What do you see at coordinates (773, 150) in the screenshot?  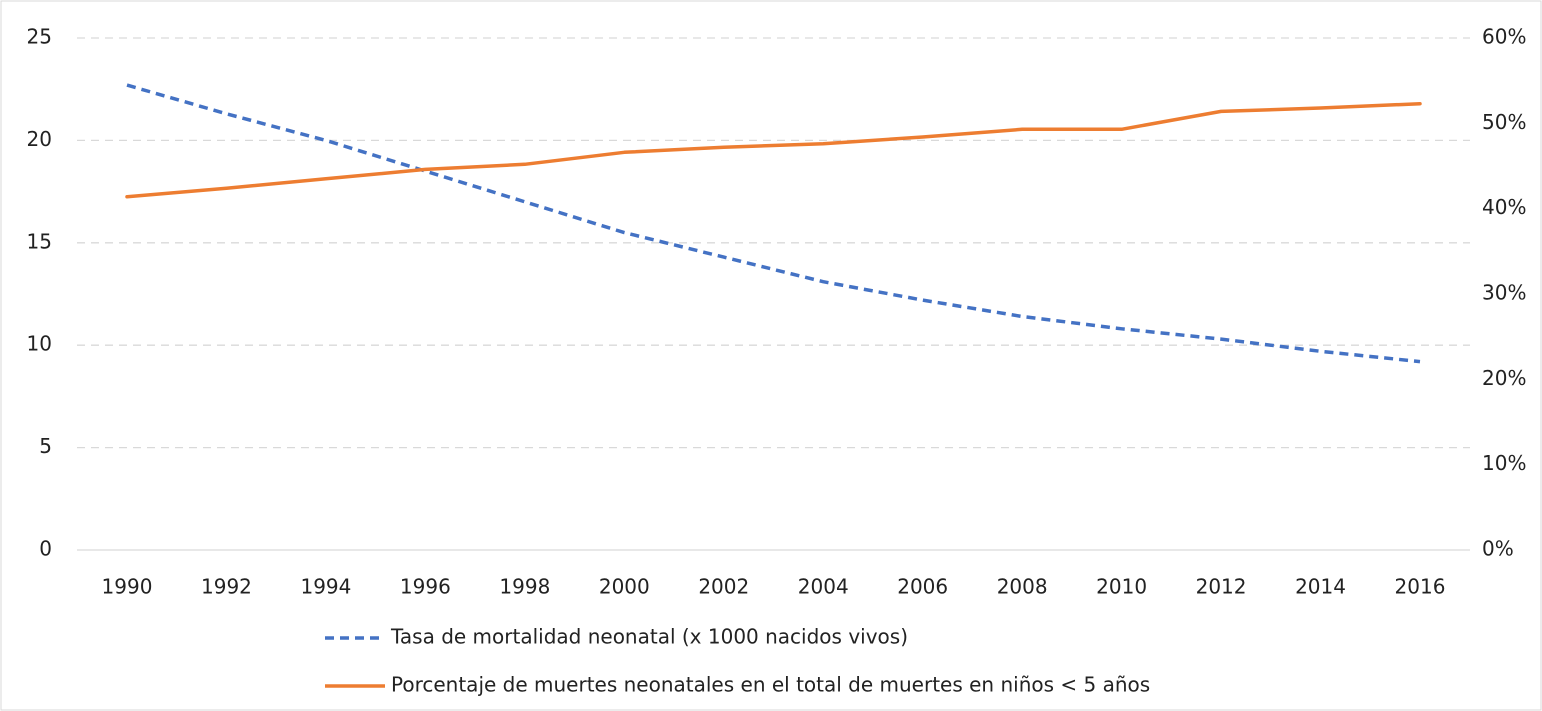 I see `series-line` at bounding box center [773, 150].